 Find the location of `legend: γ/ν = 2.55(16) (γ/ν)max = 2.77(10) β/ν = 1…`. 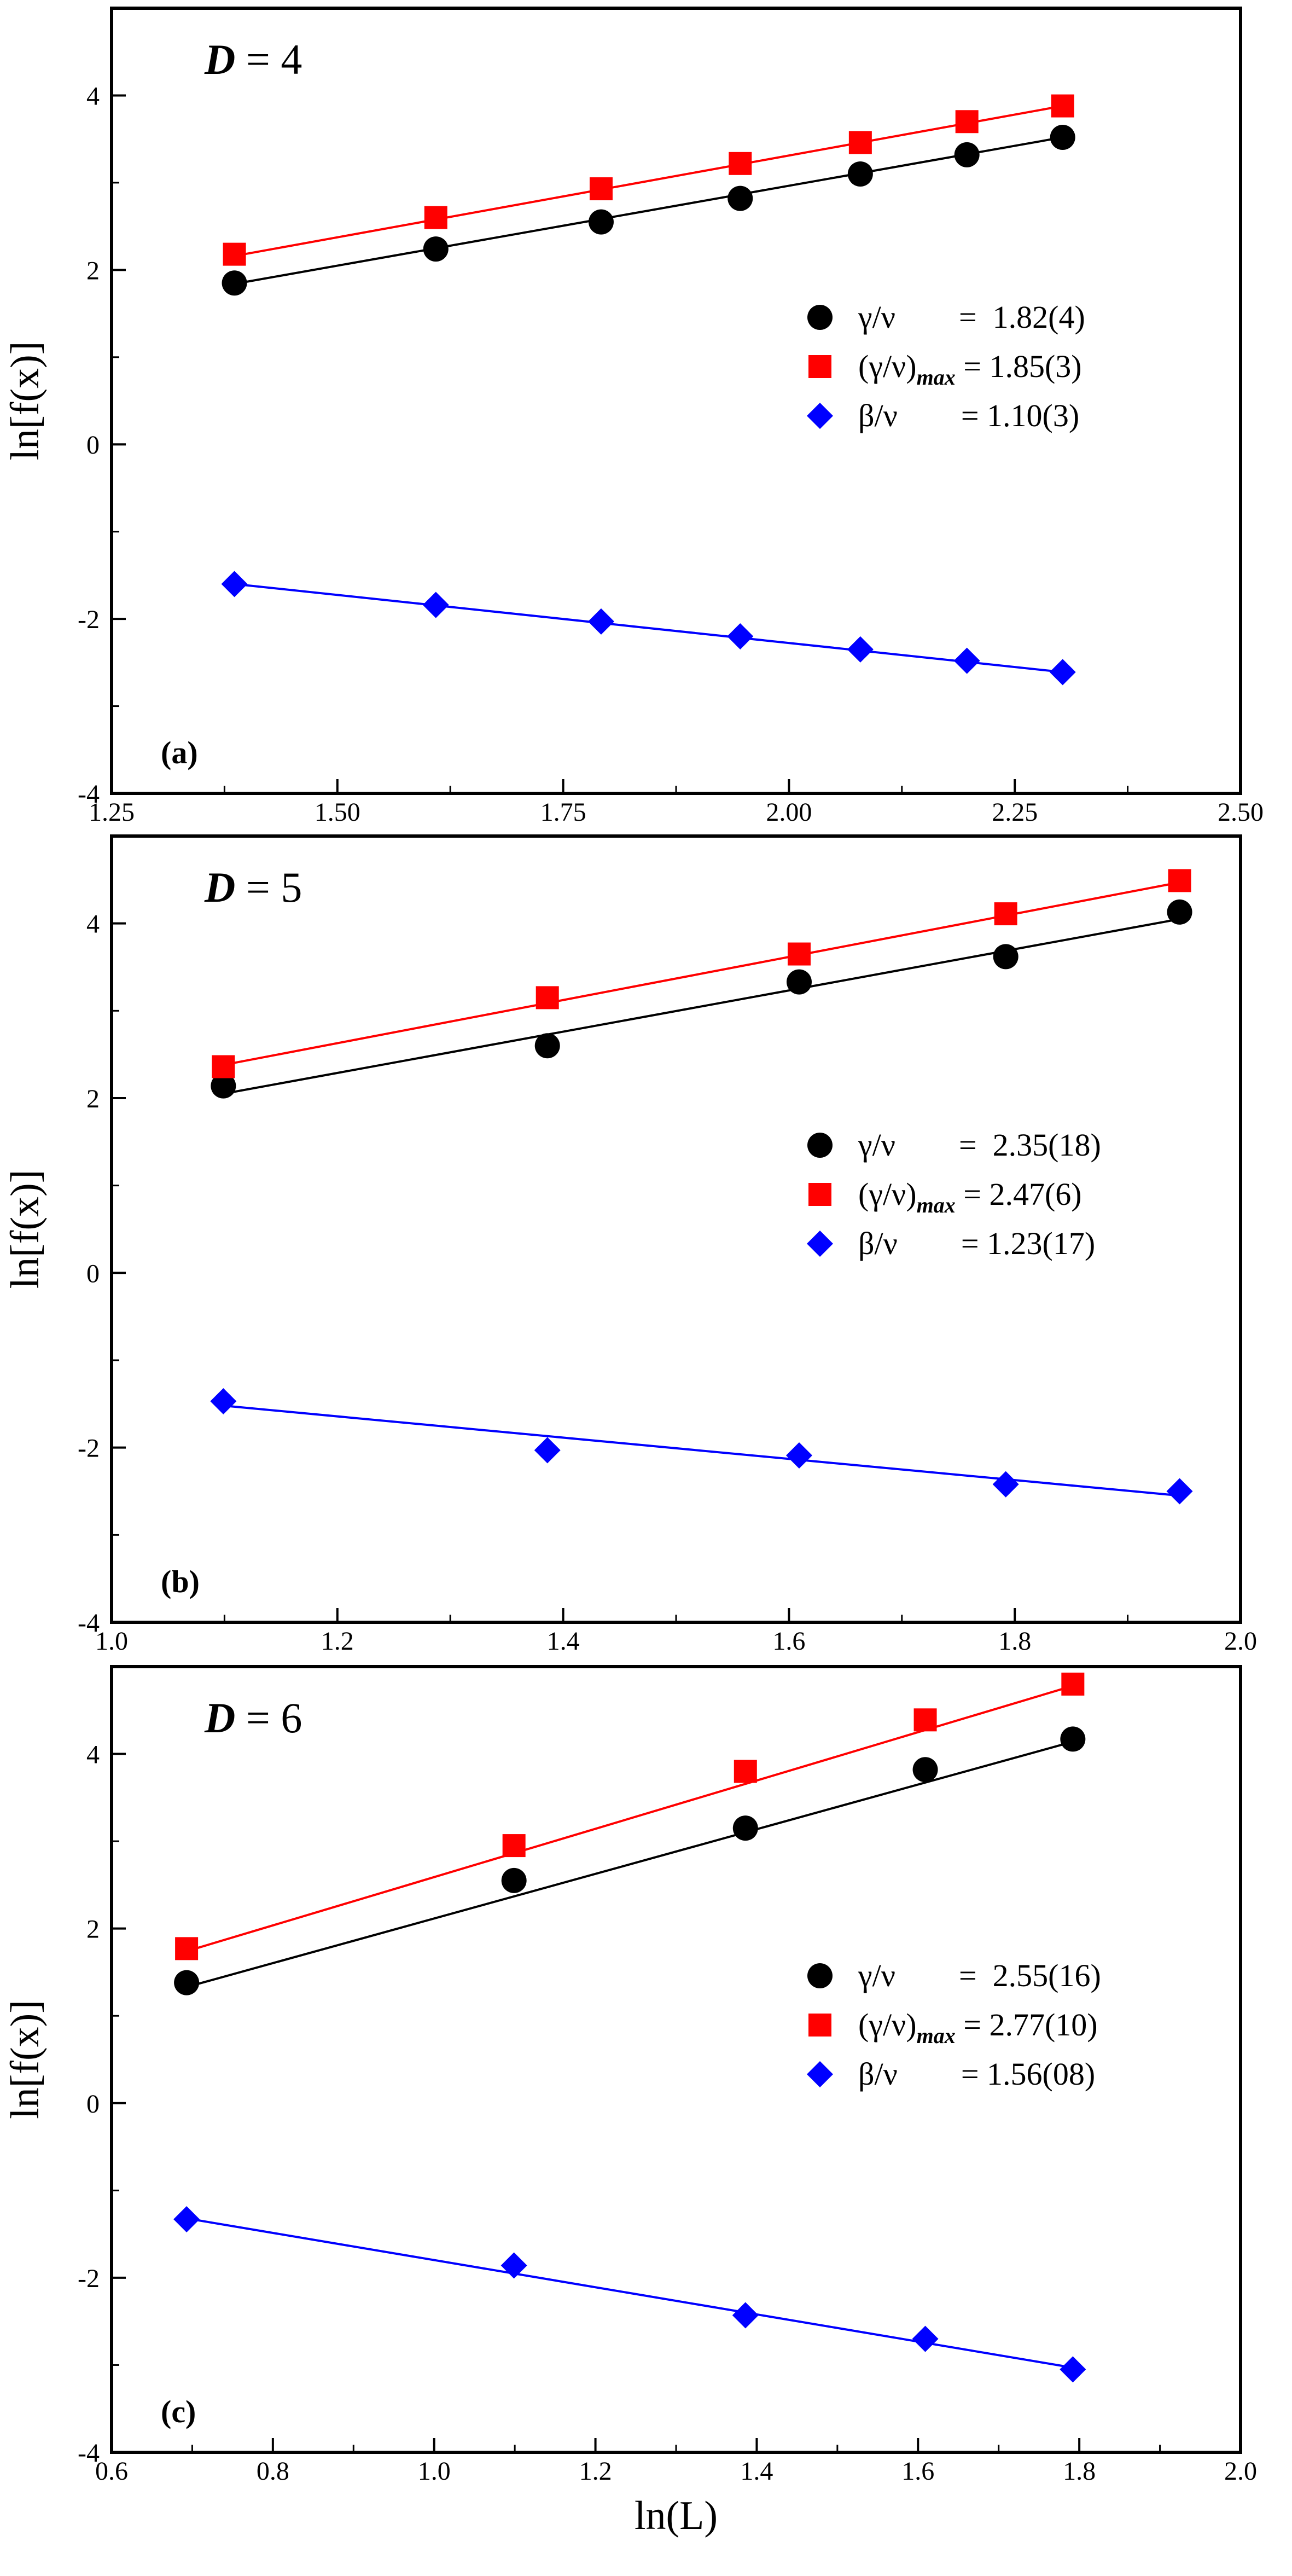

legend: γ/ν = 2.55(16) (γ/ν)max = 2.77(10) β/ν = 1… is located at coordinates (954, 2025).